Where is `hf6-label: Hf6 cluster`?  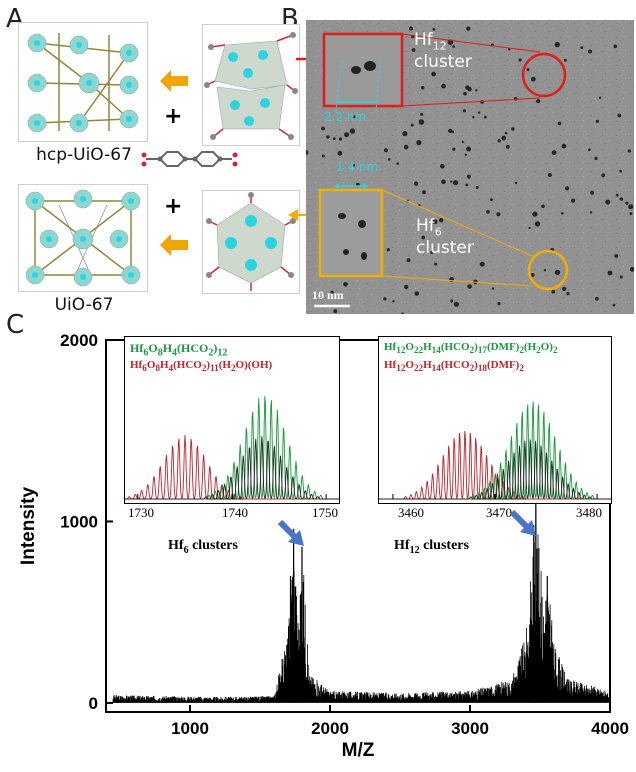 hf6-label: Hf6 cluster is located at coordinates (445, 237).